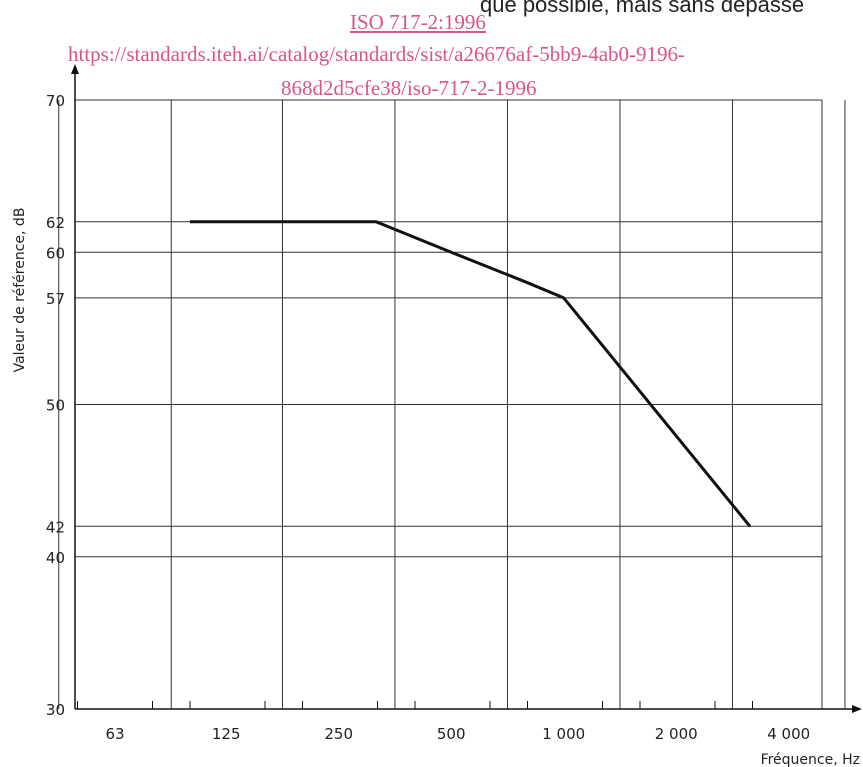 Image resolution: width=863 pixels, height=767 pixels. What do you see at coordinates (676, 734) in the screenshot?
I see `x-tick-label: 2 000` at bounding box center [676, 734].